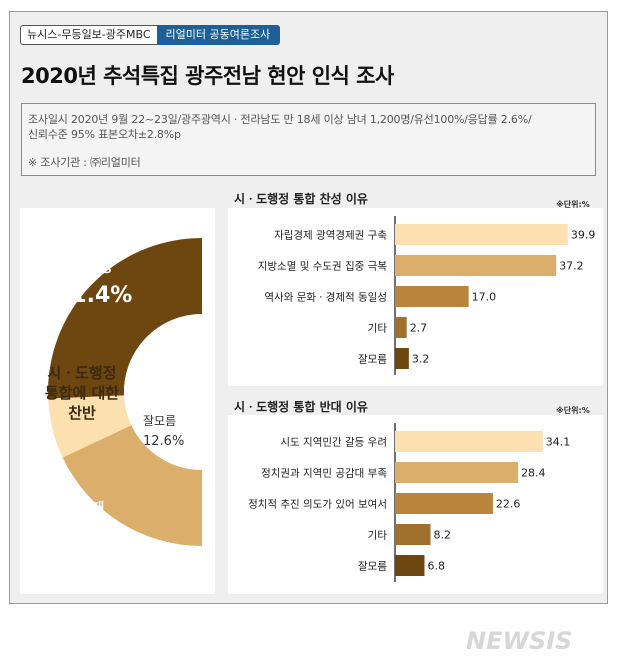  What do you see at coordinates (333, 442) in the screenshot?
I see `bar-category-label: 시도 지역민간 갈등 우려` at bounding box center [333, 442].